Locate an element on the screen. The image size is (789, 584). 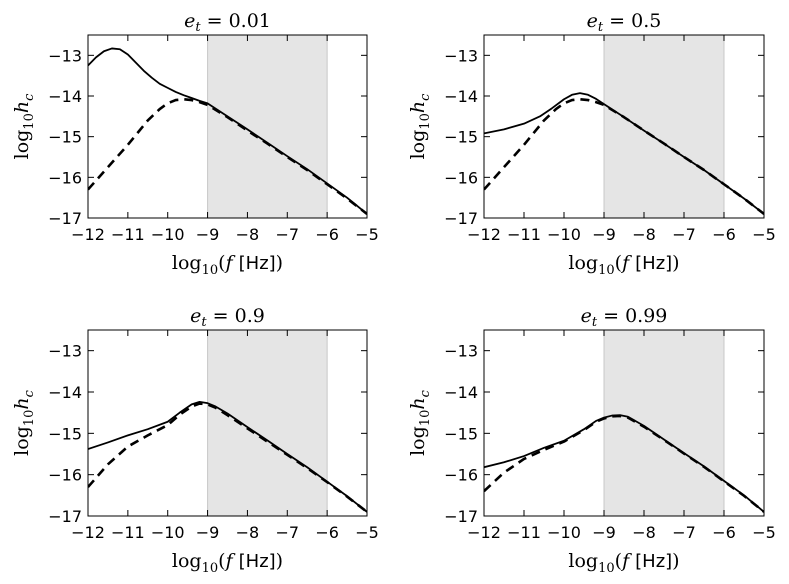
chart-title: et = 0.99 is located at coordinates (624, 317).